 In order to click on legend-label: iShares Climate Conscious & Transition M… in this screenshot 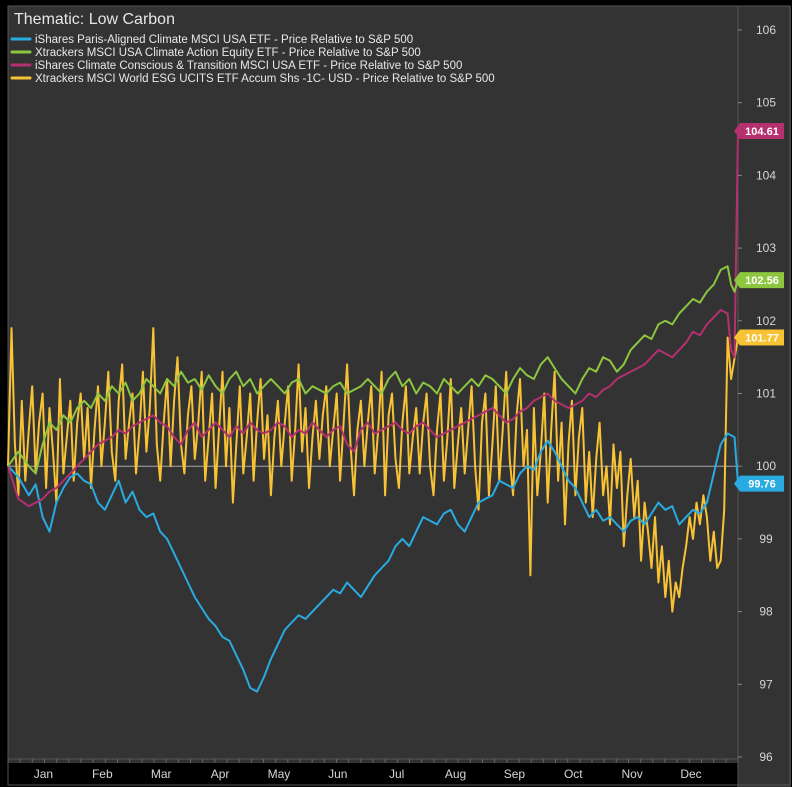, I will do `click(248, 66)`.